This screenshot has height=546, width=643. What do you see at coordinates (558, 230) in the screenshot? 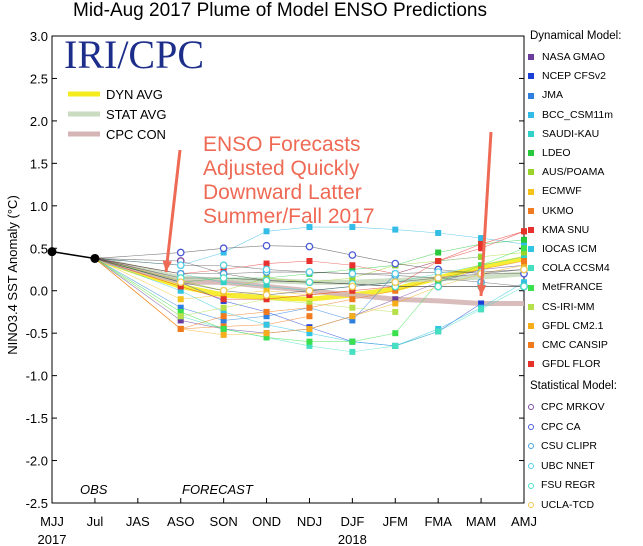
I see `legend-item: KMA SNU` at bounding box center [558, 230].